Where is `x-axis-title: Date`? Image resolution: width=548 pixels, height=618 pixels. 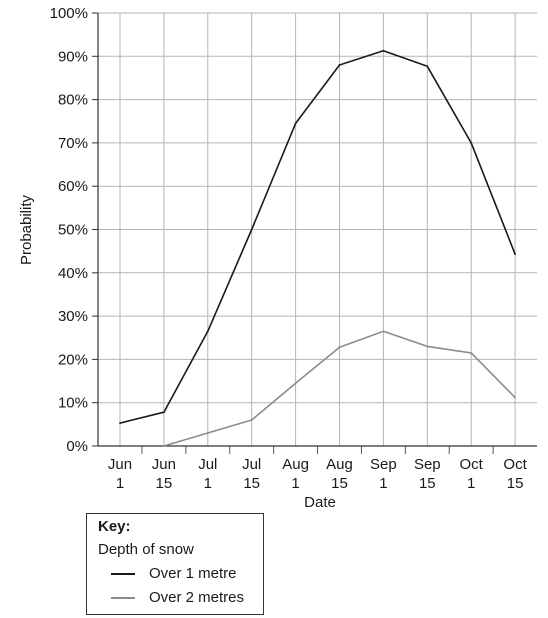 x-axis-title: Date is located at coordinates (320, 502).